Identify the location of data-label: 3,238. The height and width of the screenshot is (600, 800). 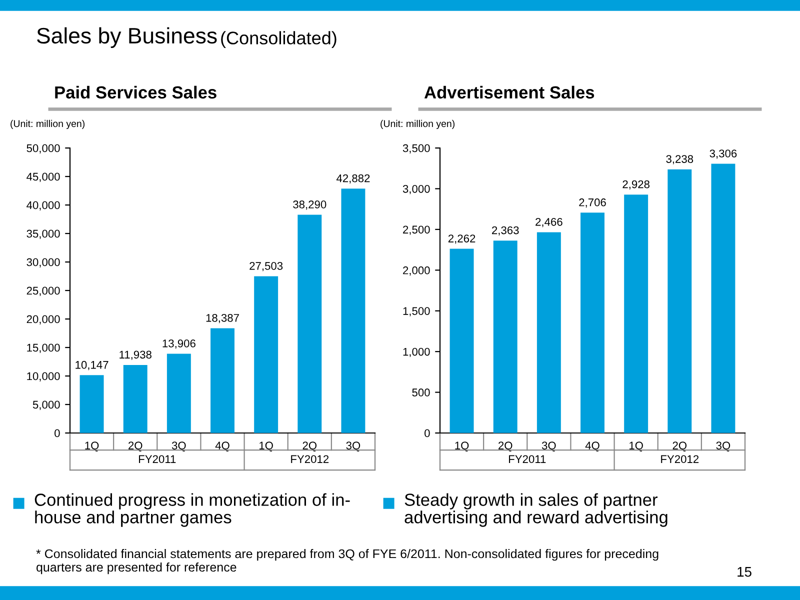
(680, 159).